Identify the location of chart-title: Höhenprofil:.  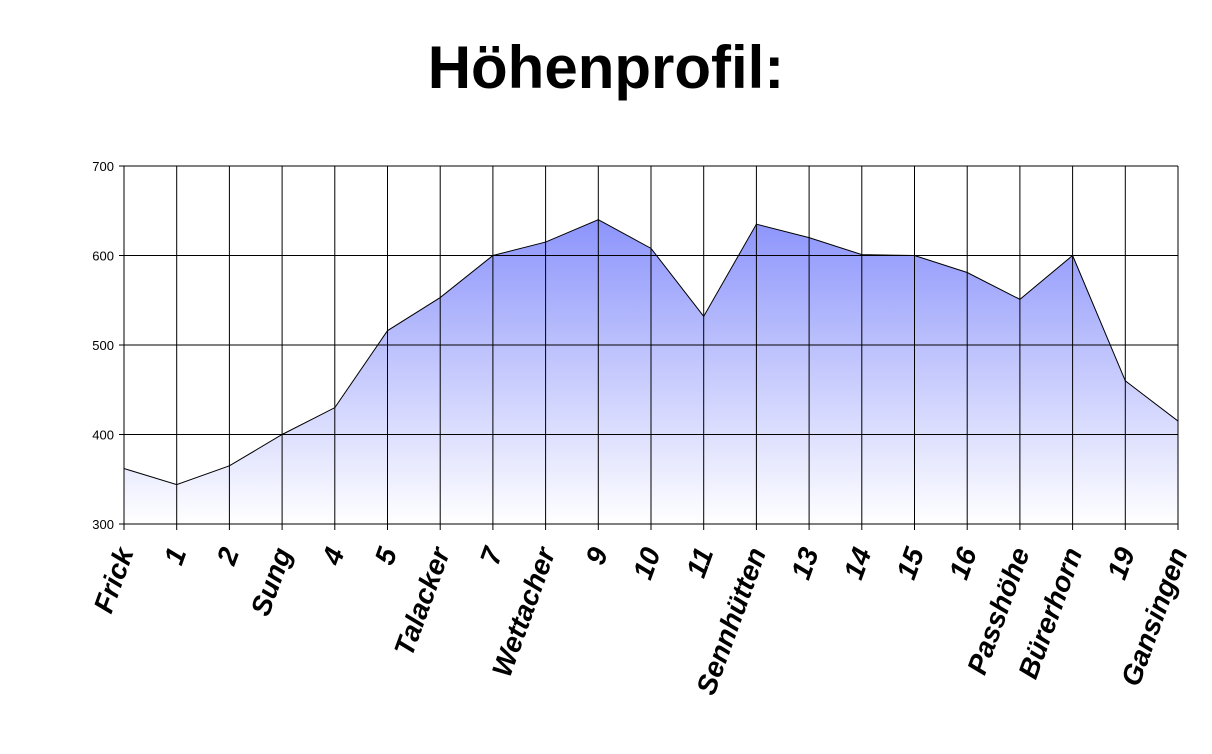
(606, 67).